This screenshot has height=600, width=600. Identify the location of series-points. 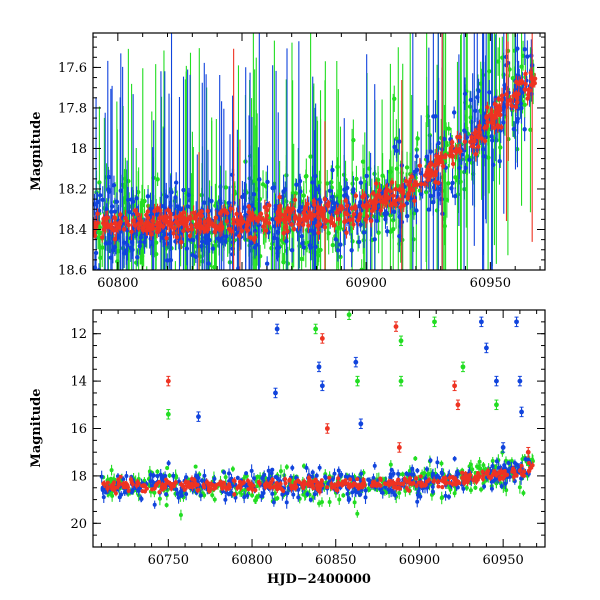
(318, 478).